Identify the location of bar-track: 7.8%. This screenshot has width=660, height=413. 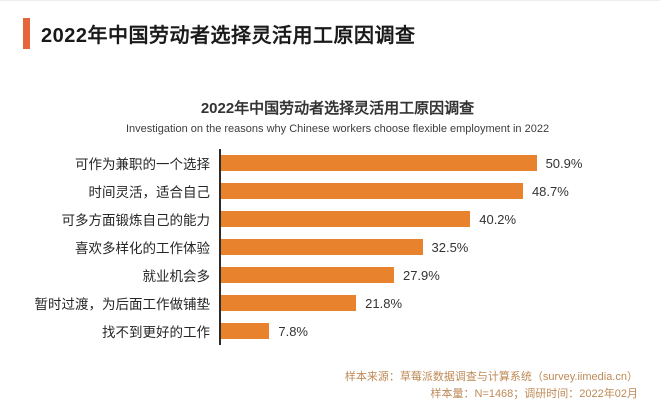
(430, 331).